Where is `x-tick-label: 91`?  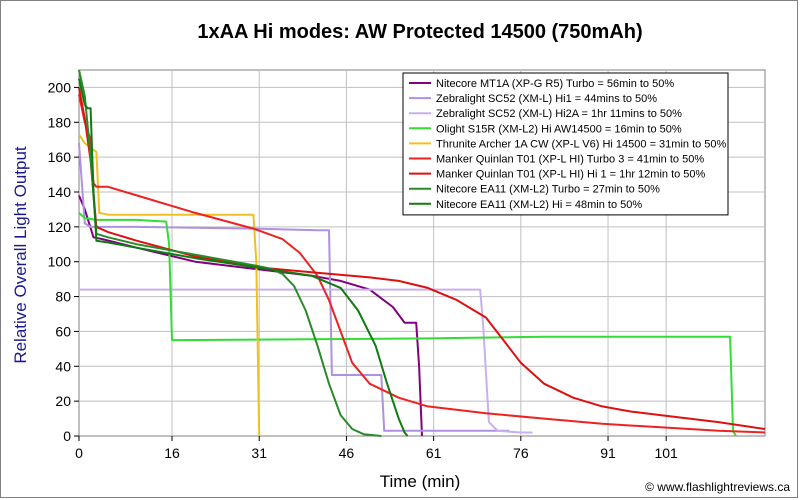 x-tick-label: 91 is located at coordinates (608, 453).